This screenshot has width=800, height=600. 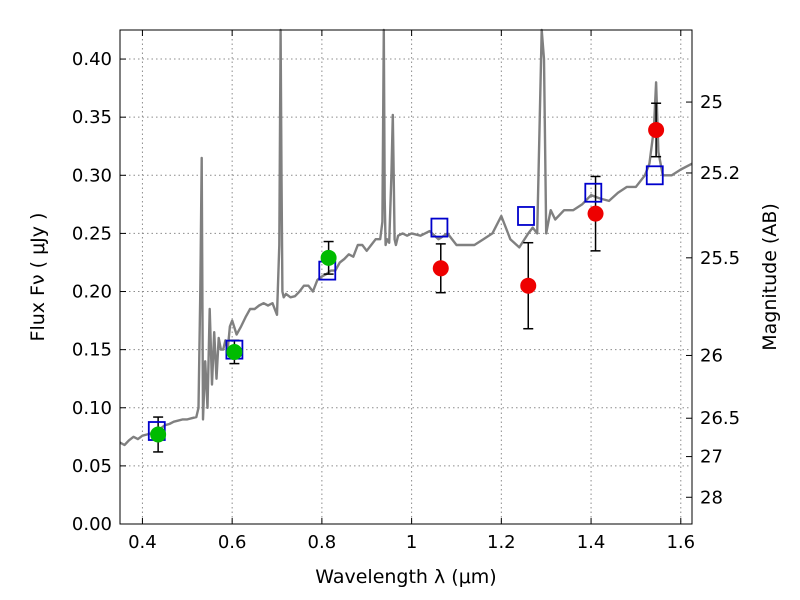 I want to click on y2-tick-label: 25.2, so click(x=720, y=173).